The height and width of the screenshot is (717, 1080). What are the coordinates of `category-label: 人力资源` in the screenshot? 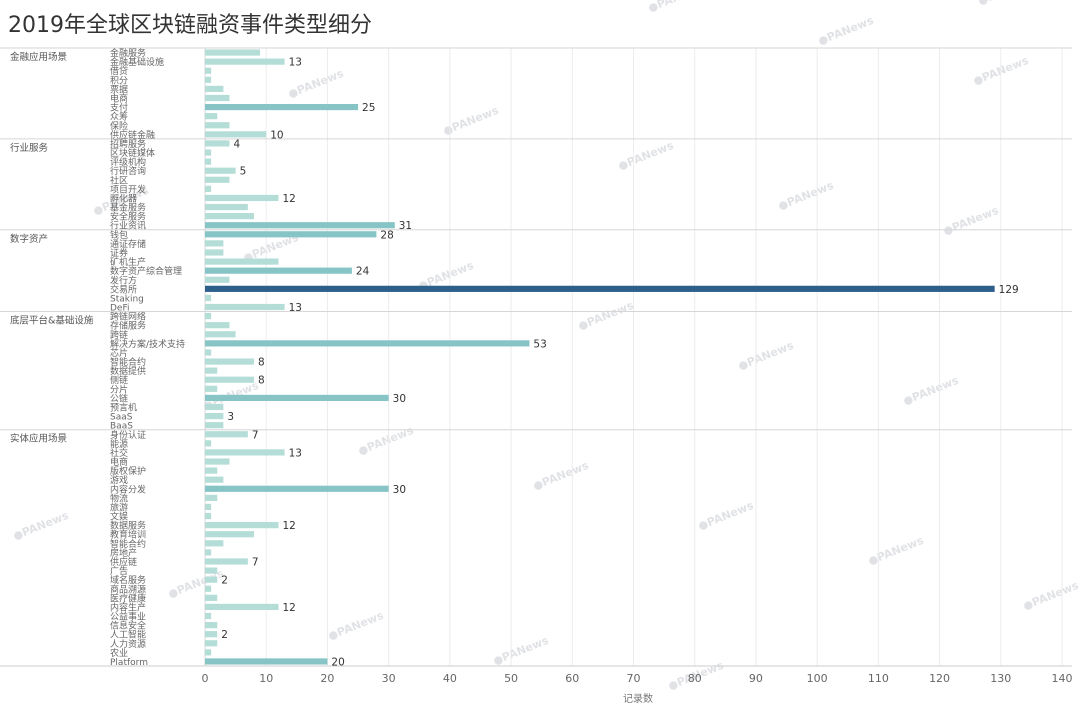 It's located at (128, 644).